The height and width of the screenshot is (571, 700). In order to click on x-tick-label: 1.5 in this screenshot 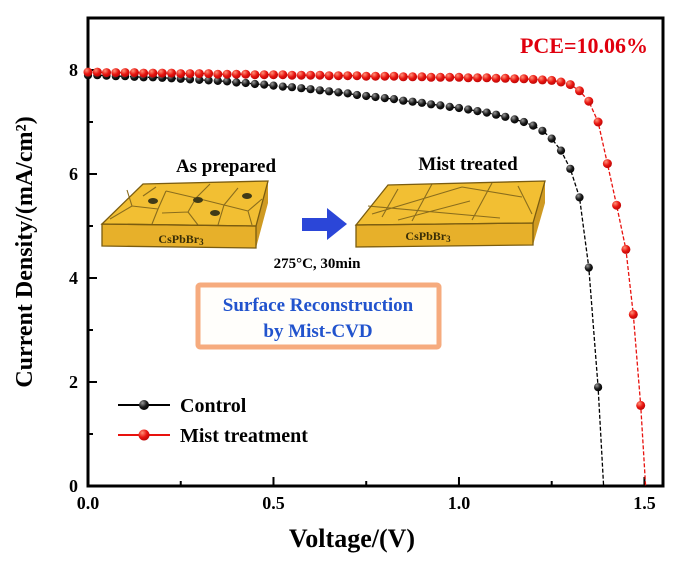, I will do `click(644, 503)`.